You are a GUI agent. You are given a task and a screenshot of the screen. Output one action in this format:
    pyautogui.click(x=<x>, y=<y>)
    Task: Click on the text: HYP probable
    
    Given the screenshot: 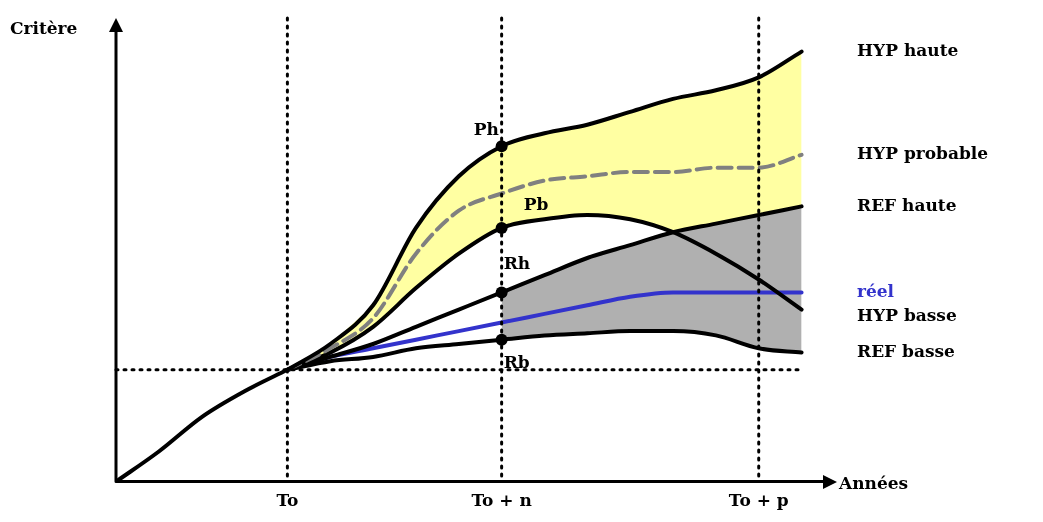 What is the action you would take?
    pyautogui.click(x=923, y=153)
    